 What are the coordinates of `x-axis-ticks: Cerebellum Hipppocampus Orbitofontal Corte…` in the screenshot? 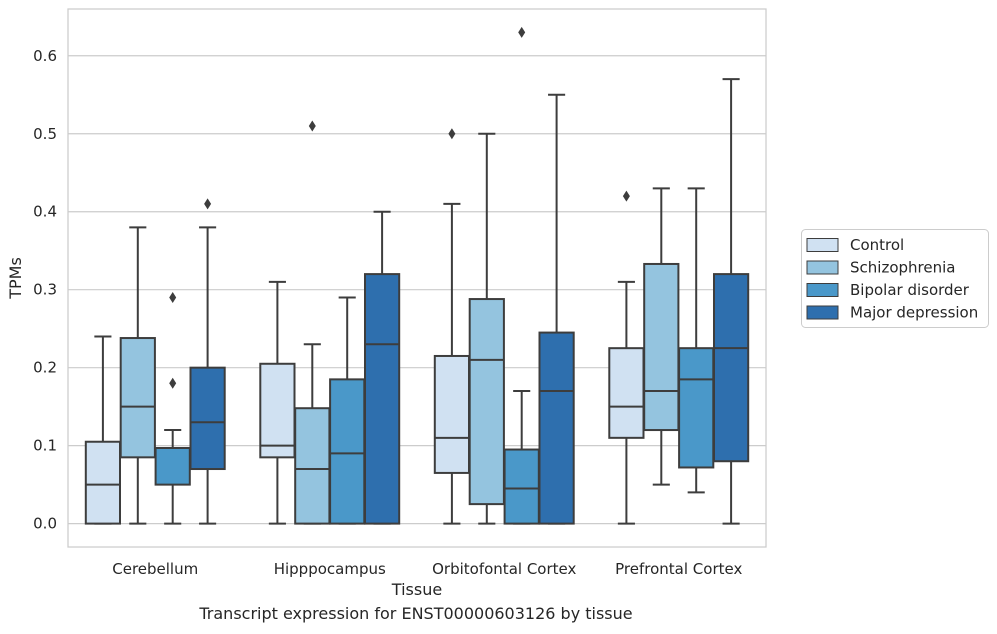 It's located at (427, 569).